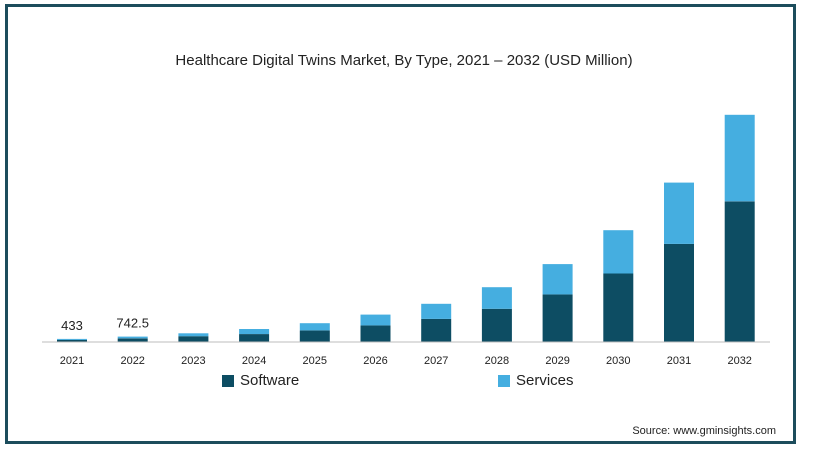 Image resolution: width=814 pixels, height=453 pixels. What do you see at coordinates (436, 311) in the screenshot?
I see `bar-services-2027` at bounding box center [436, 311].